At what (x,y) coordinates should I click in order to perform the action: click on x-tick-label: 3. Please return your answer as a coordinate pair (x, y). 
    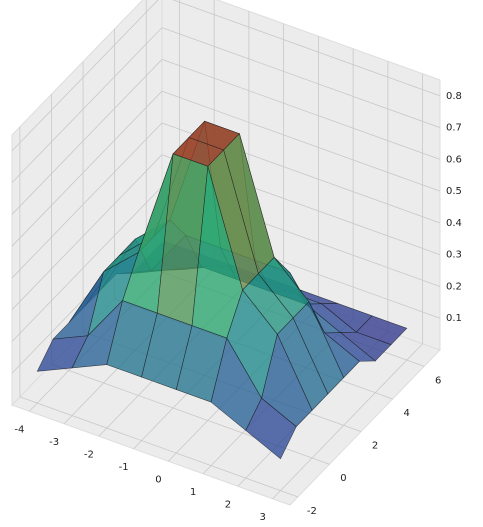
    Looking at the image, I should click on (262, 517).